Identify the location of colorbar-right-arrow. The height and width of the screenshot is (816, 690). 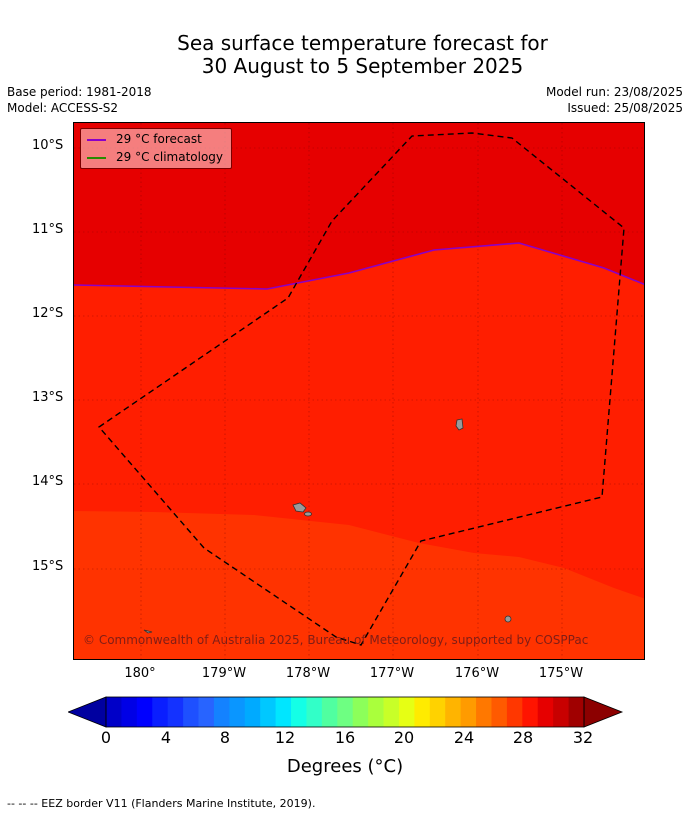
(603, 712).